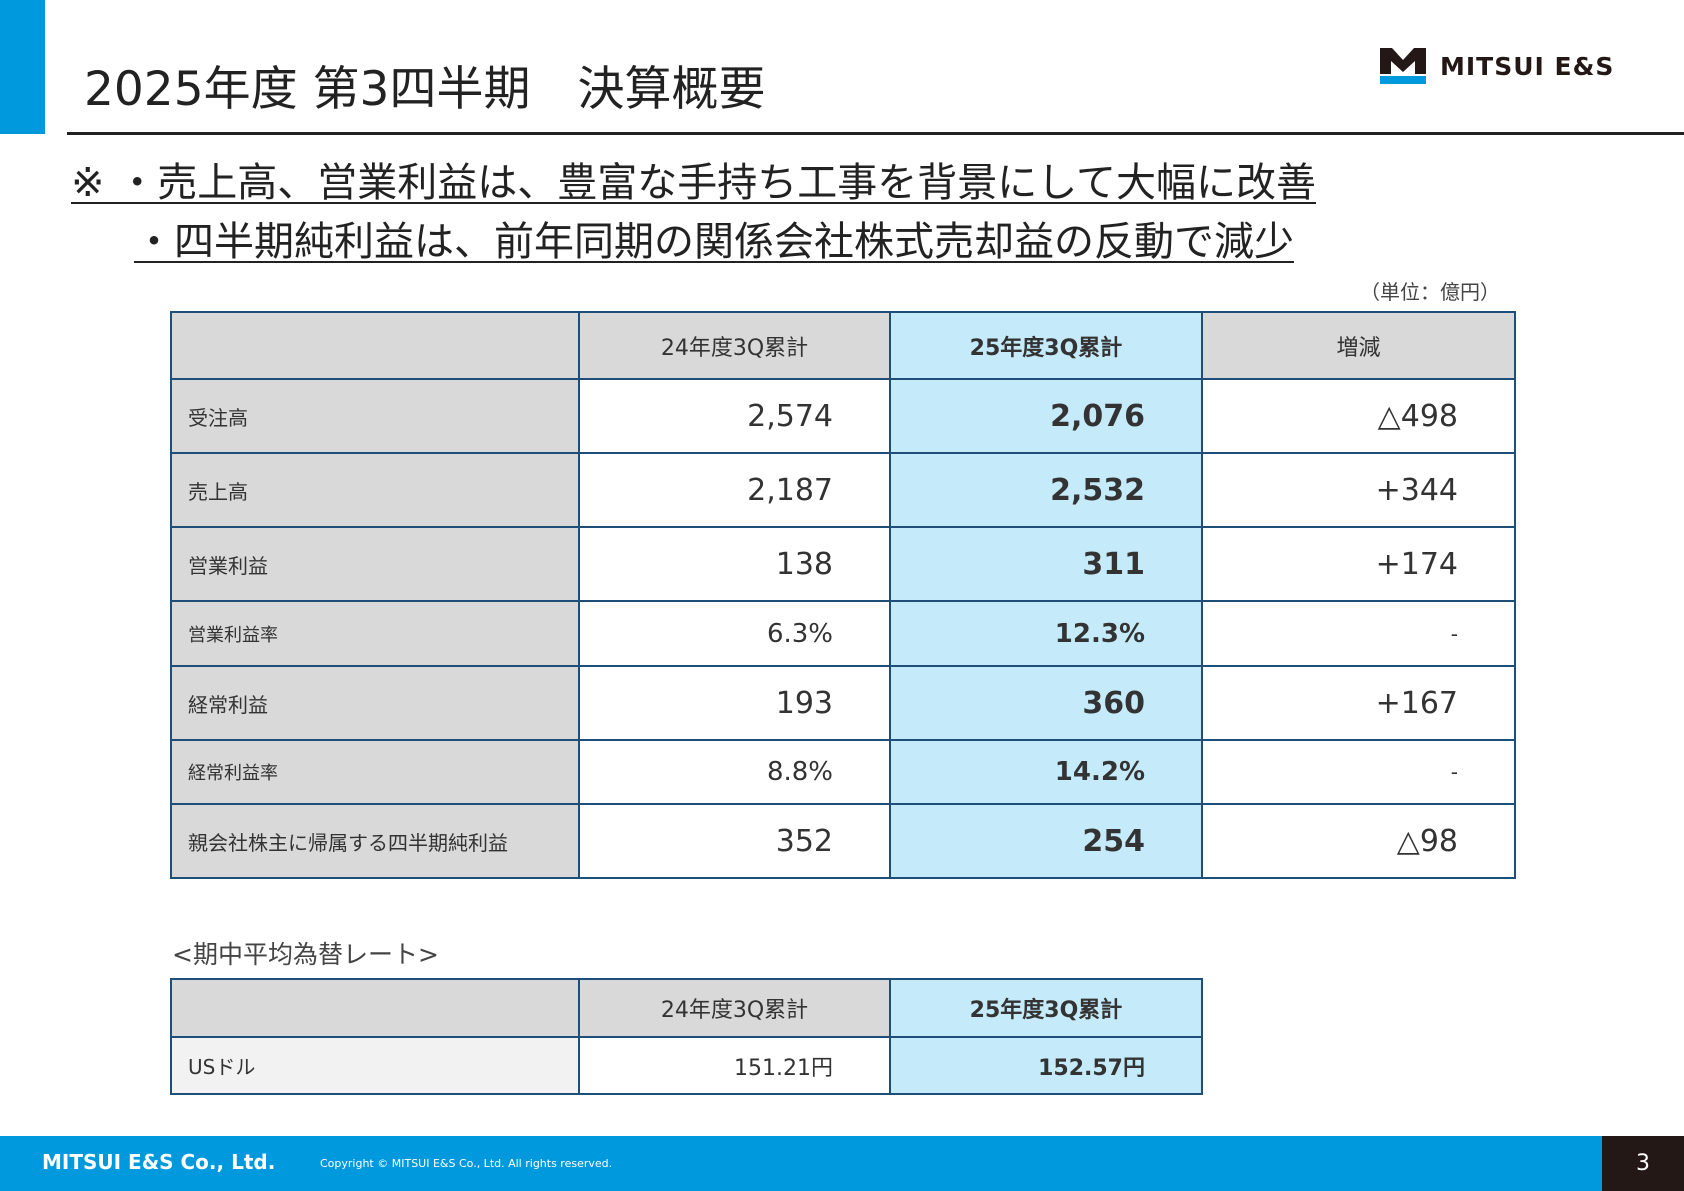  I want to click on prev-value: 2,574, so click(734, 416).